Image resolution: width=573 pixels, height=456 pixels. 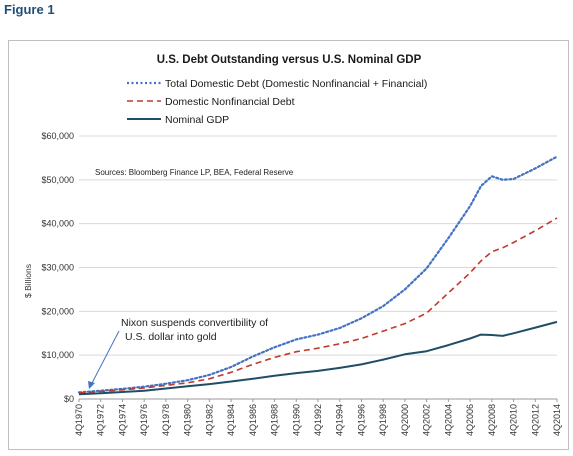 What do you see at coordinates (230, 102) in the screenshot?
I see `legend-label-2: Domestic Nonfinancial Debt` at bounding box center [230, 102].